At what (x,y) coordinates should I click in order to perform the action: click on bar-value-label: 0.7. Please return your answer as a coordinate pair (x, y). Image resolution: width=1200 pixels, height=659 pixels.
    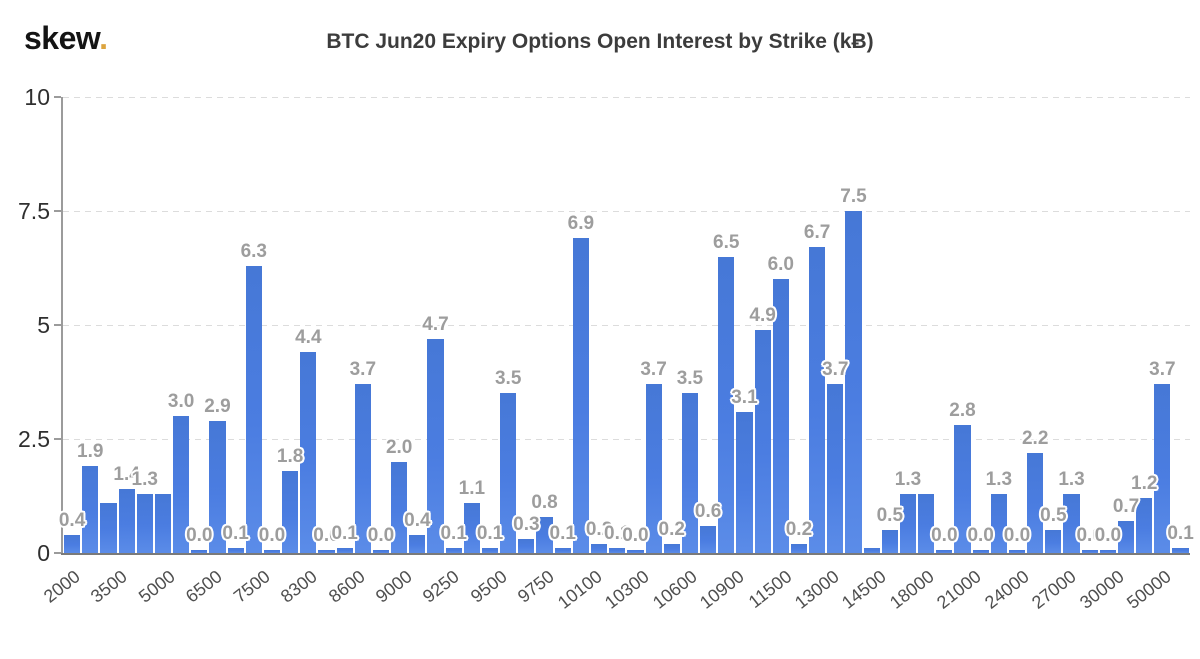
    Looking at the image, I should click on (1126, 507).